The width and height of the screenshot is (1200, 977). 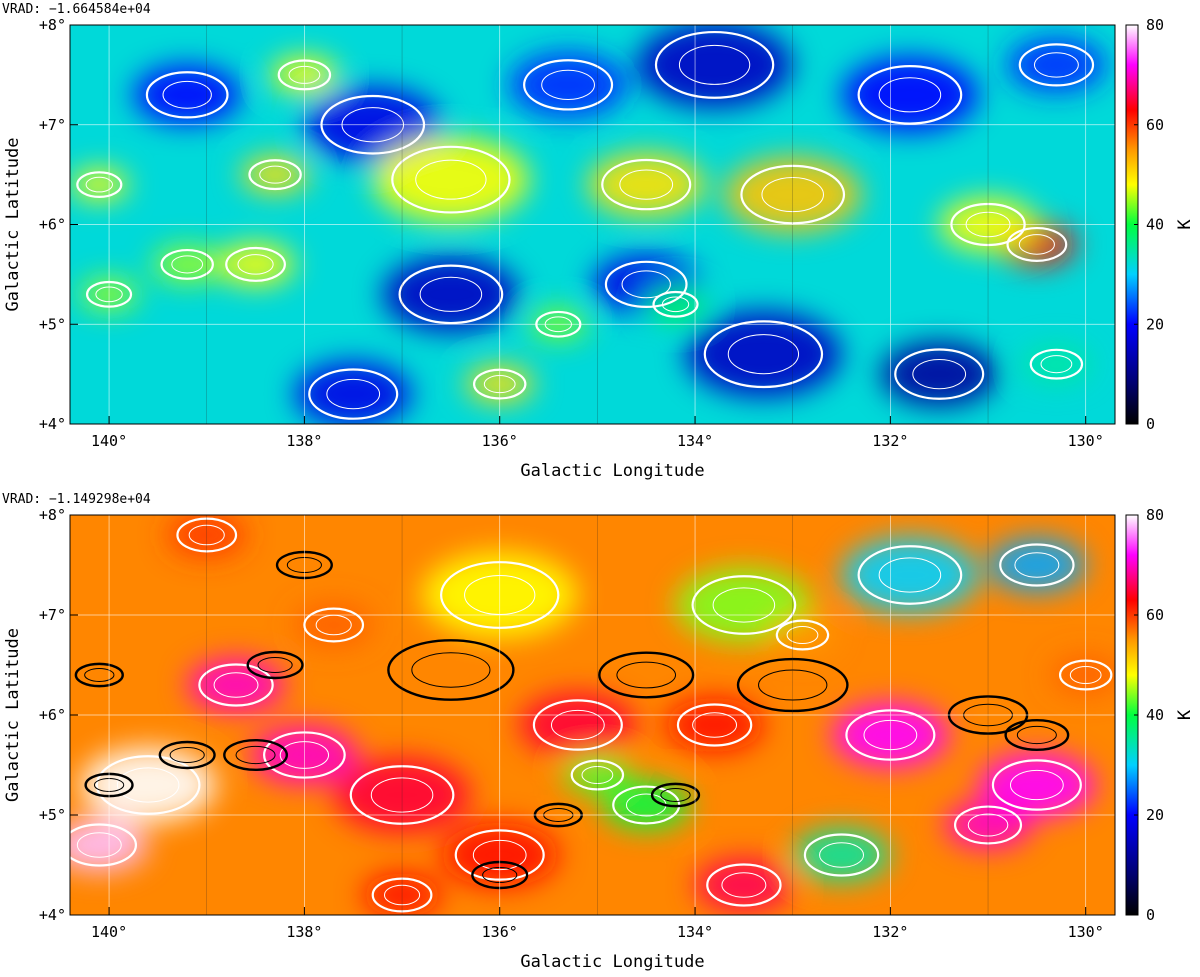 What do you see at coordinates (52, 125) in the screenshot?
I see `y-tick-label: +7°` at bounding box center [52, 125].